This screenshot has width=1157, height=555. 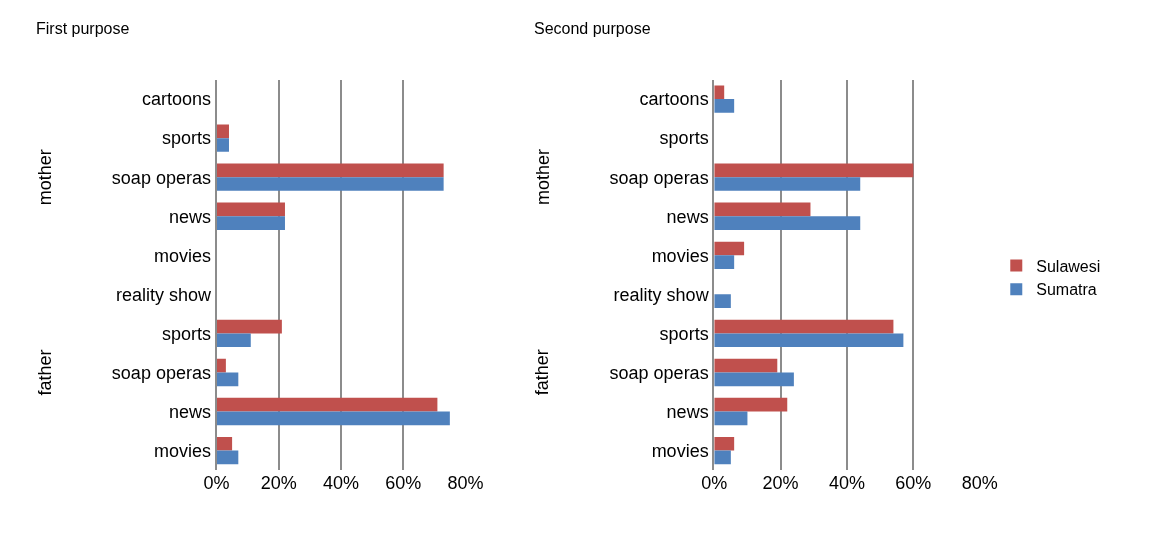 What do you see at coordinates (592, 28) in the screenshot?
I see `chart-title: Second purpose` at bounding box center [592, 28].